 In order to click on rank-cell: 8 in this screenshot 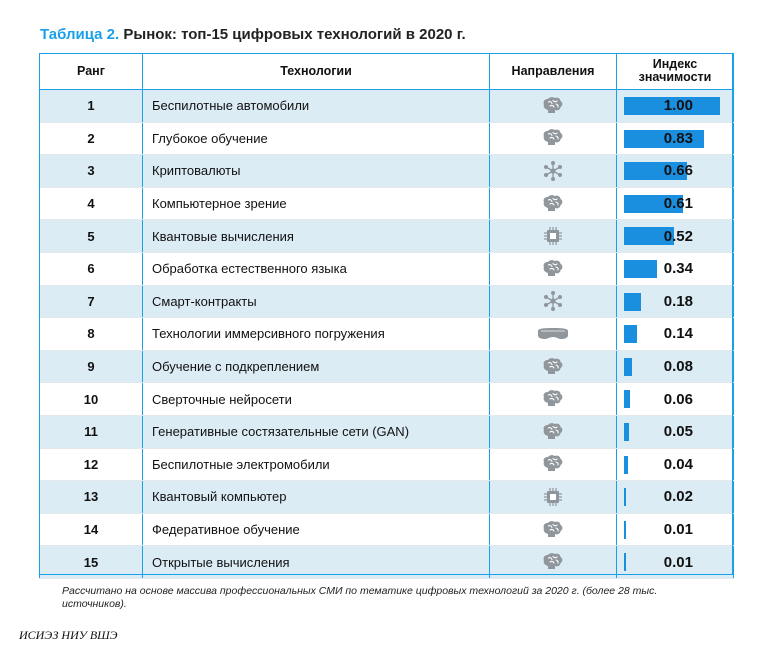, I will do `click(91, 334)`.